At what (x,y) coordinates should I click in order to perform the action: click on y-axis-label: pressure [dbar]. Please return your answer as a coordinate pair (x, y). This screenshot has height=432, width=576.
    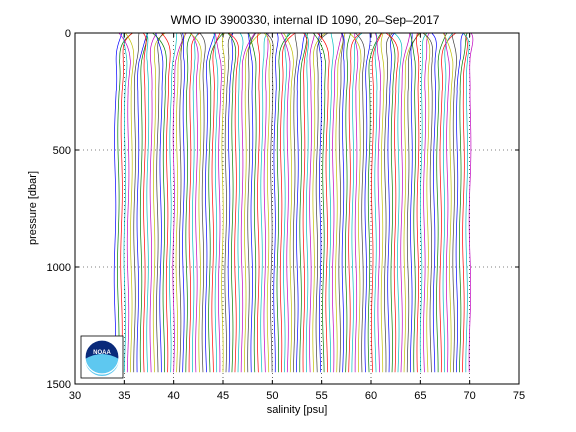
    Looking at the image, I should click on (33, 208).